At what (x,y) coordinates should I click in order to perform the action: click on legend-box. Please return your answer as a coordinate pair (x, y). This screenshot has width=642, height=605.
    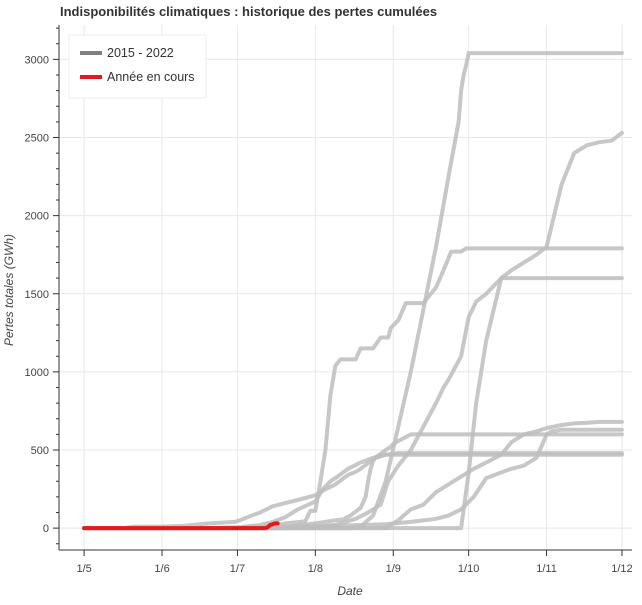
    Looking at the image, I should click on (137, 66).